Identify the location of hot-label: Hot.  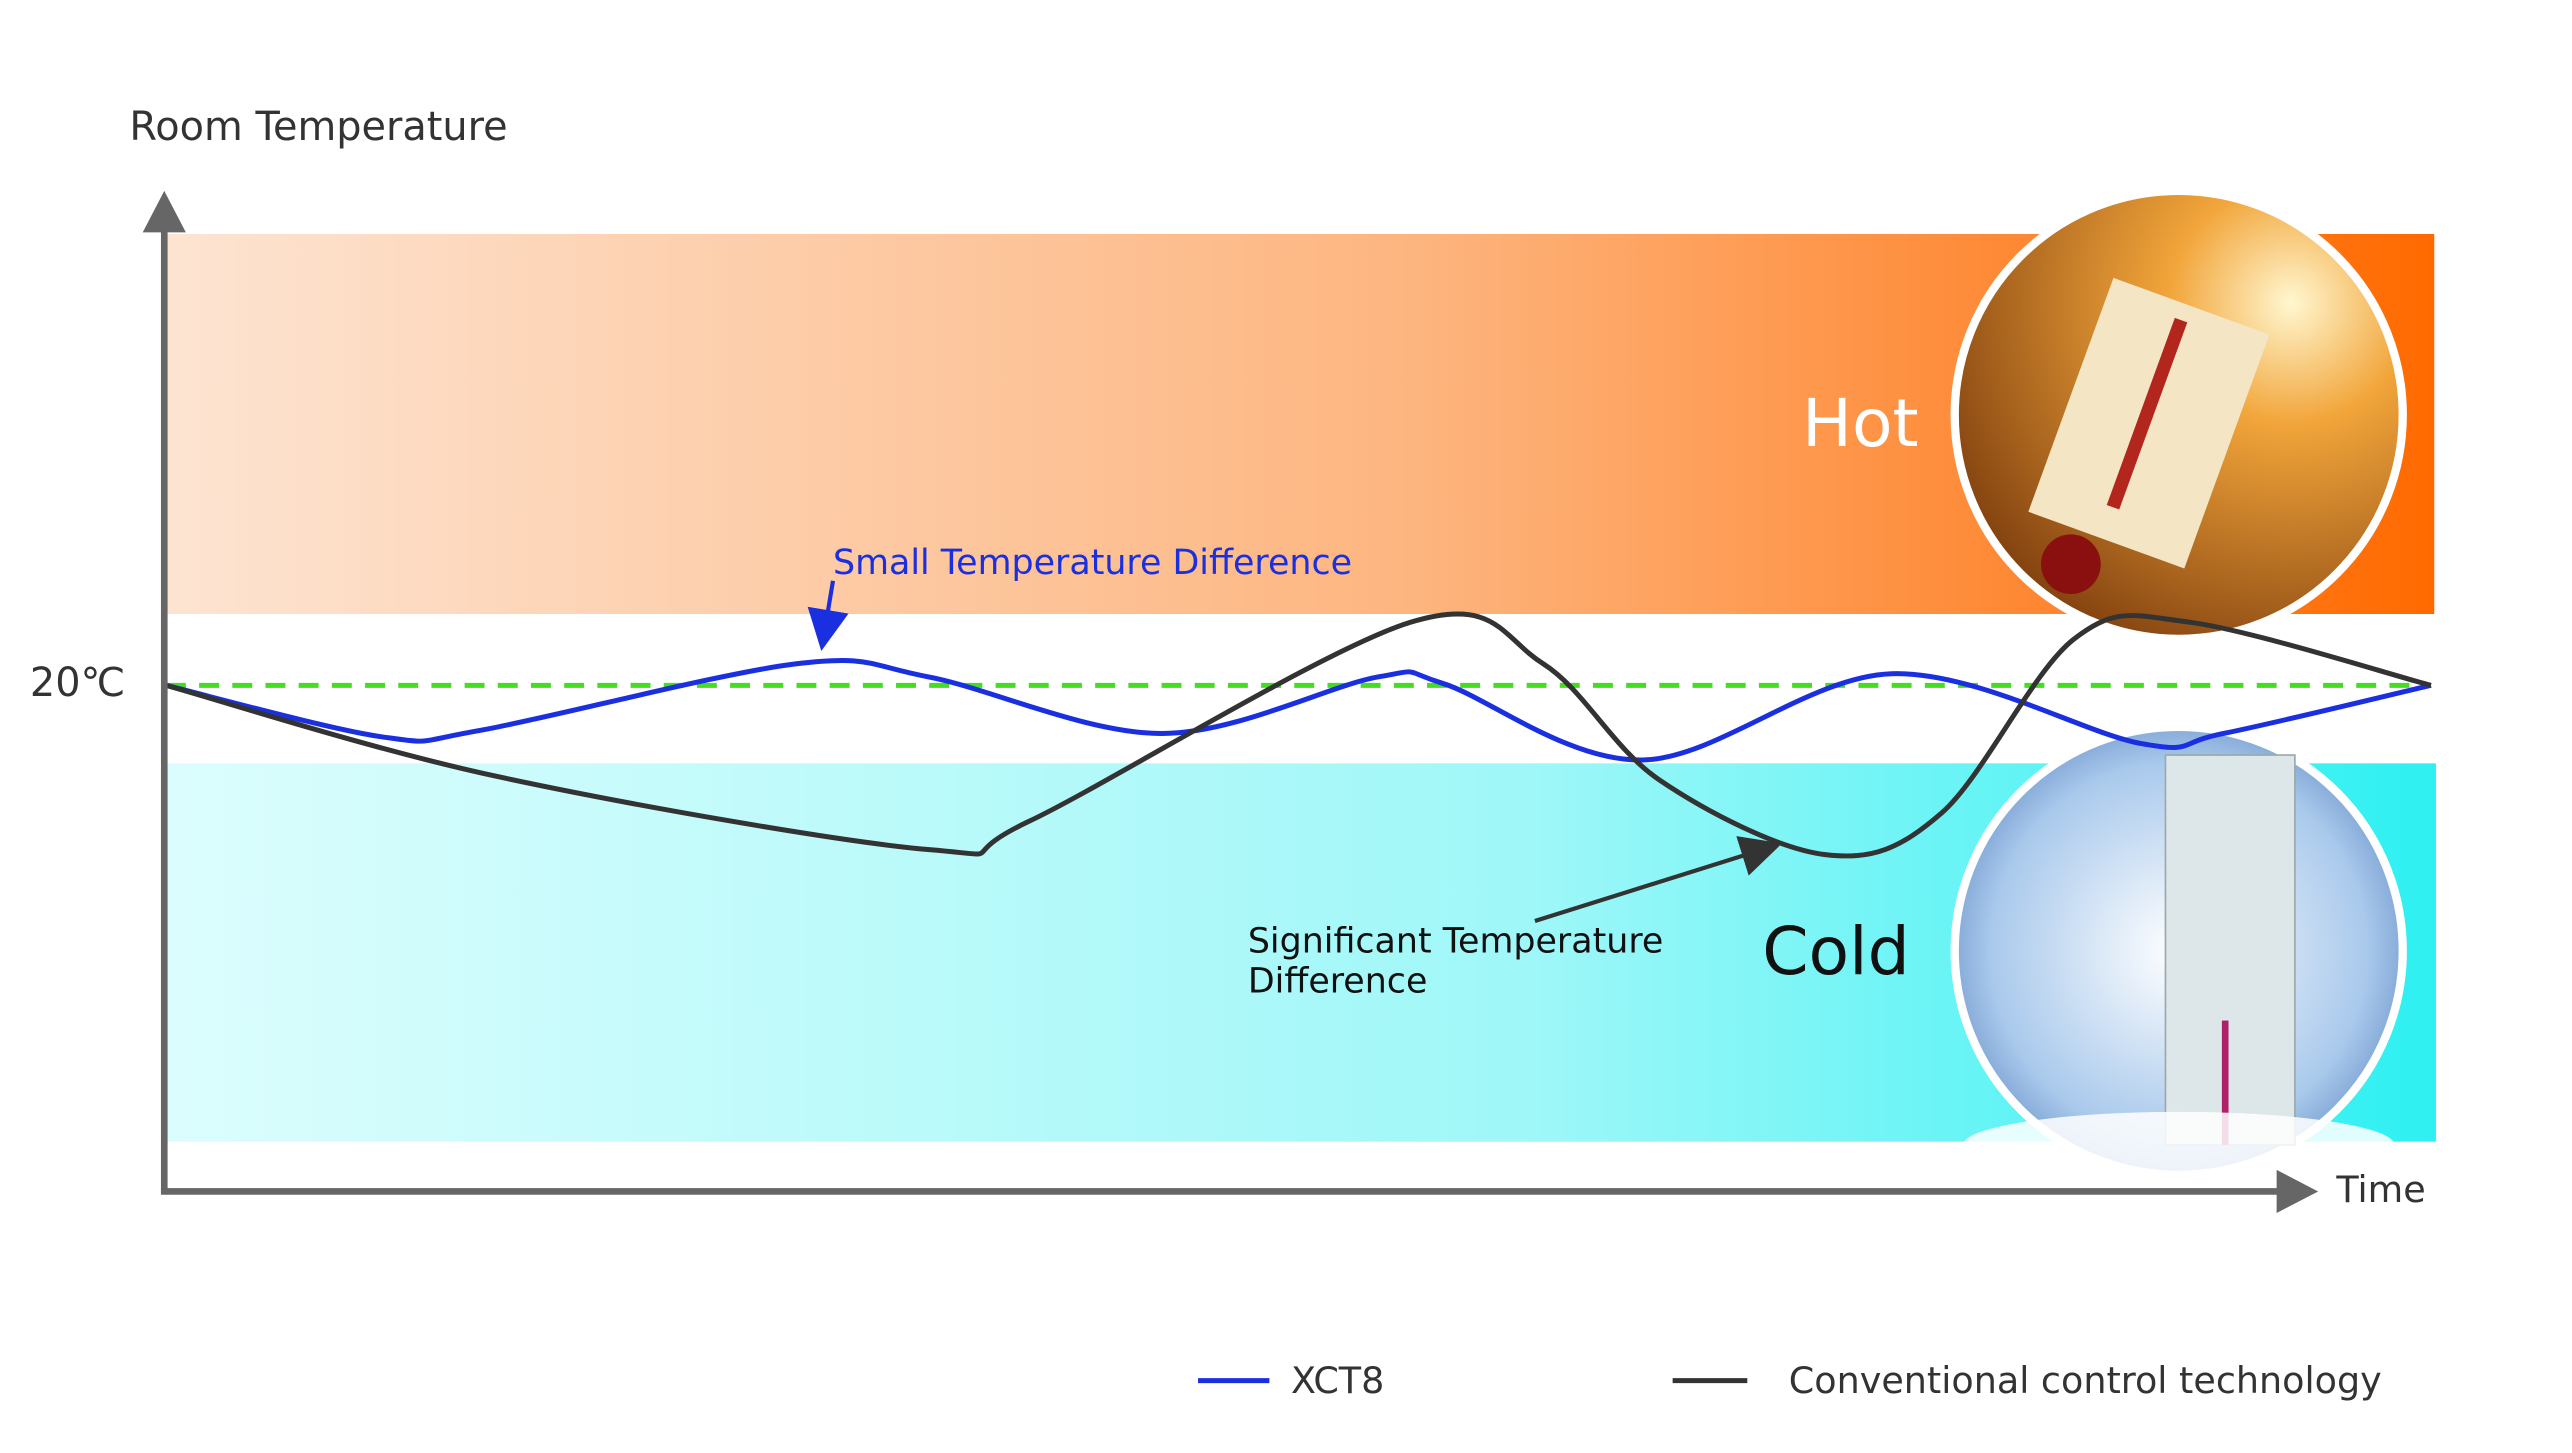
(1860, 423).